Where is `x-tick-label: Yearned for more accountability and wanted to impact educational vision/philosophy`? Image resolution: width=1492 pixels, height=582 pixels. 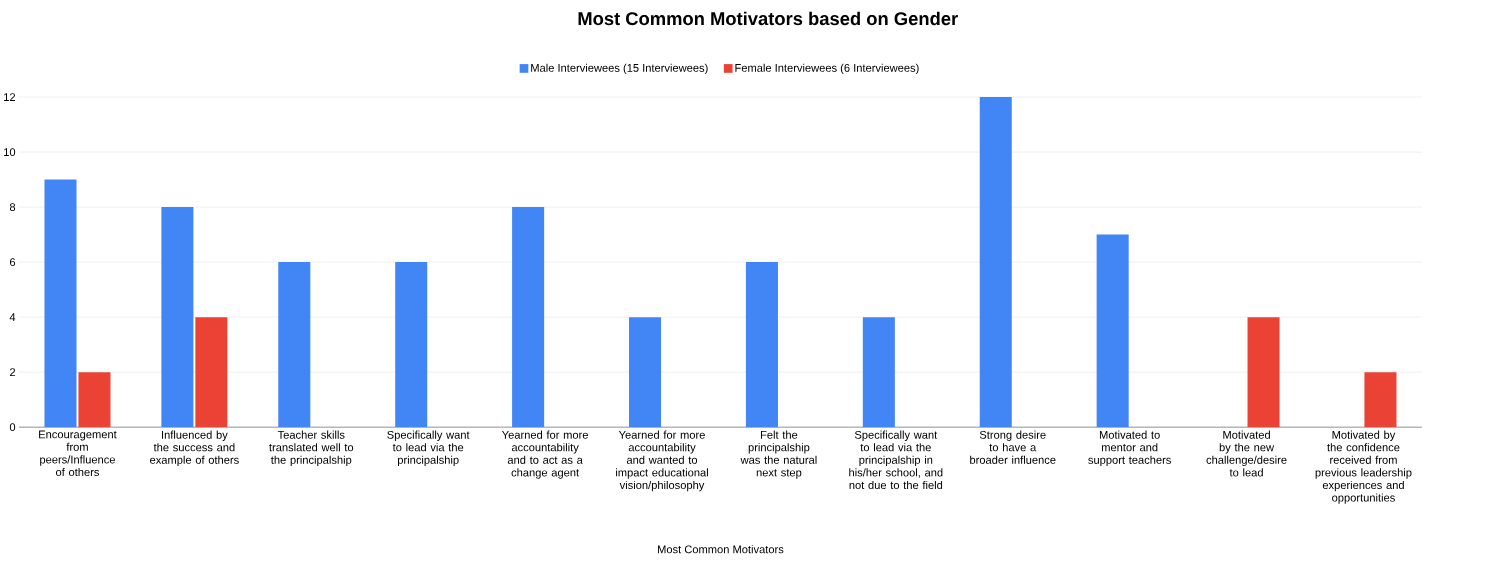 x-tick-label: Yearned for more accountability and wanted to impact educational vision/philosophy is located at coordinates (662, 461).